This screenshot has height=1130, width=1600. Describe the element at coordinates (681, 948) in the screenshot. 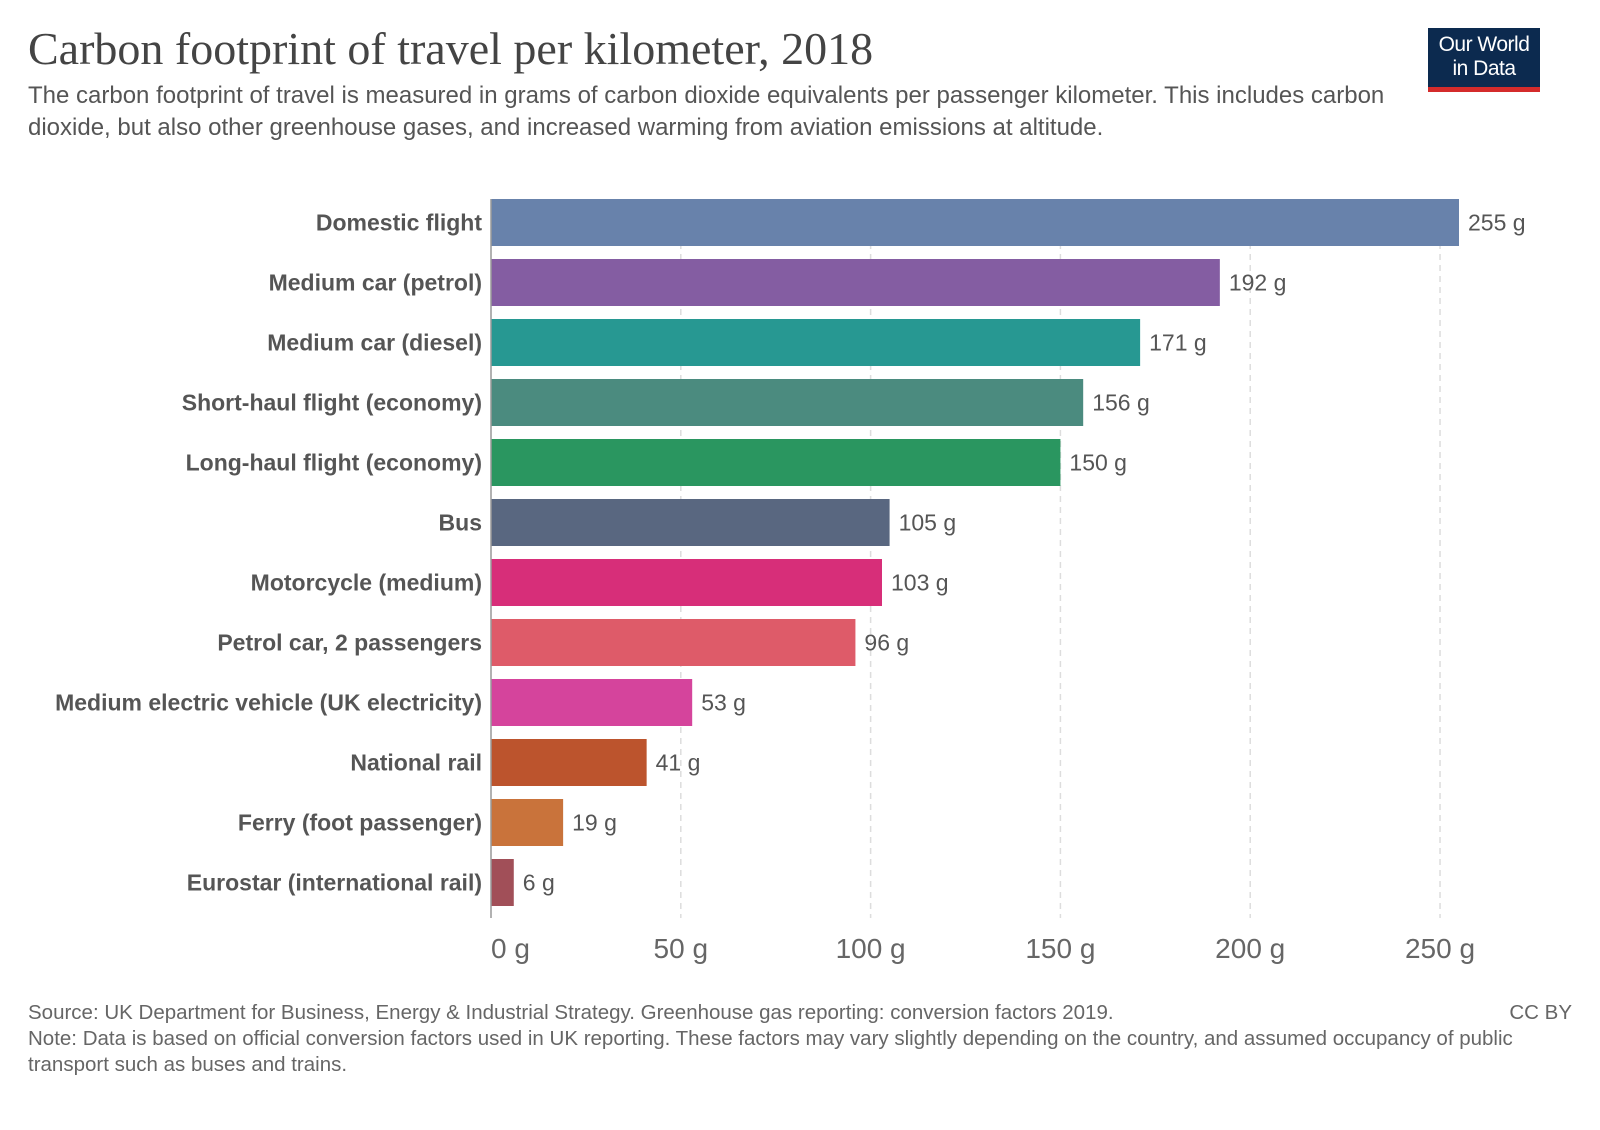

I see `tick-label: 50 g` at that location.